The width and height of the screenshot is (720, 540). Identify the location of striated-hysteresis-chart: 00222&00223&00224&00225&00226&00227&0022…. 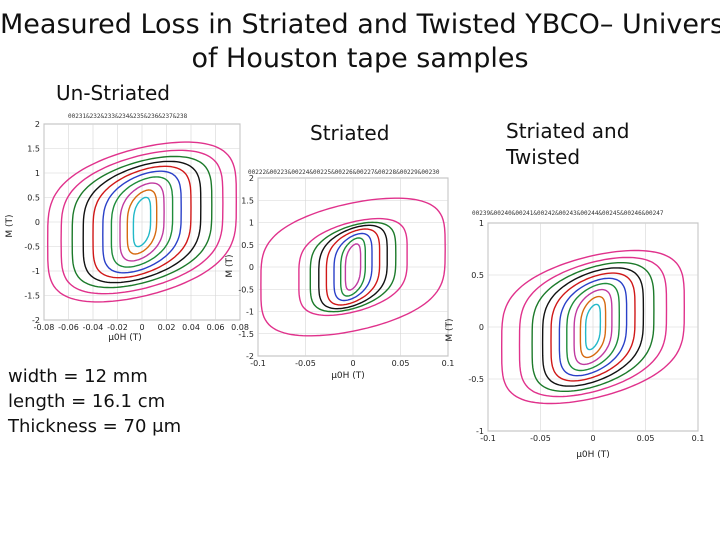
(339, 275).